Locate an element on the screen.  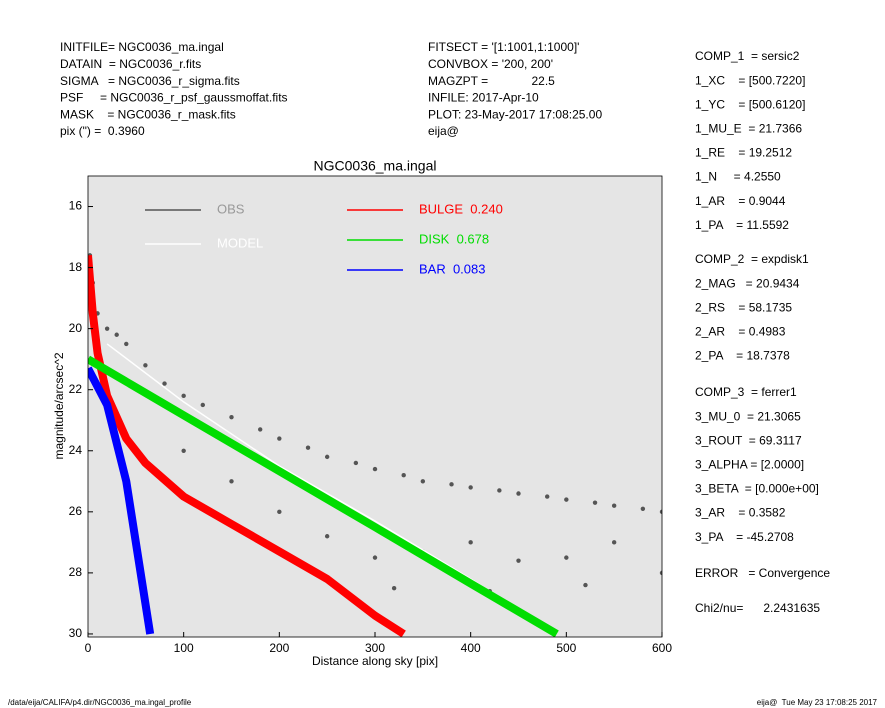
chart-title: NGC0036_ma.ingal is located at coordinates (375, 166).